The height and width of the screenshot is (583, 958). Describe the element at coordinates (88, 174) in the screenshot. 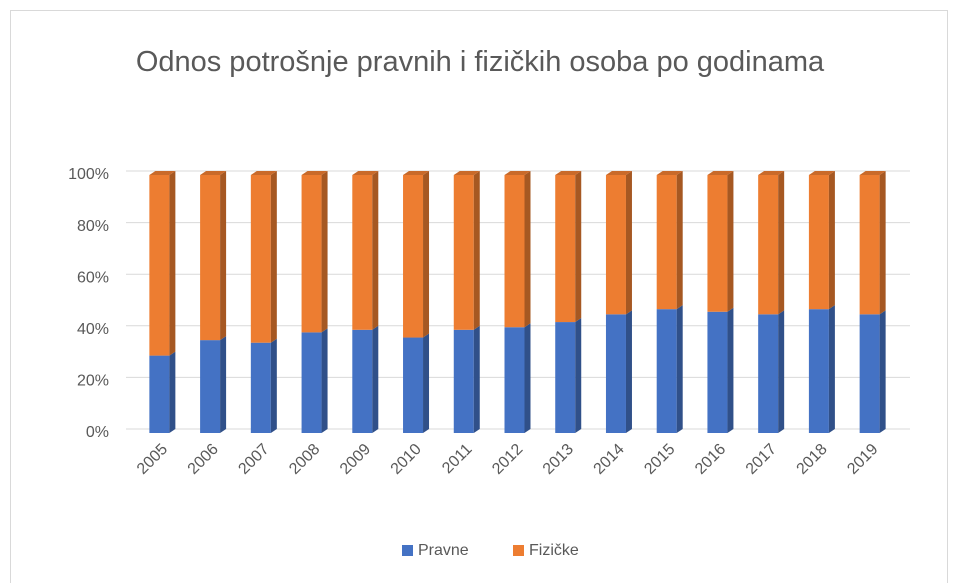

I see `y-tick-label: 100%` at that location.